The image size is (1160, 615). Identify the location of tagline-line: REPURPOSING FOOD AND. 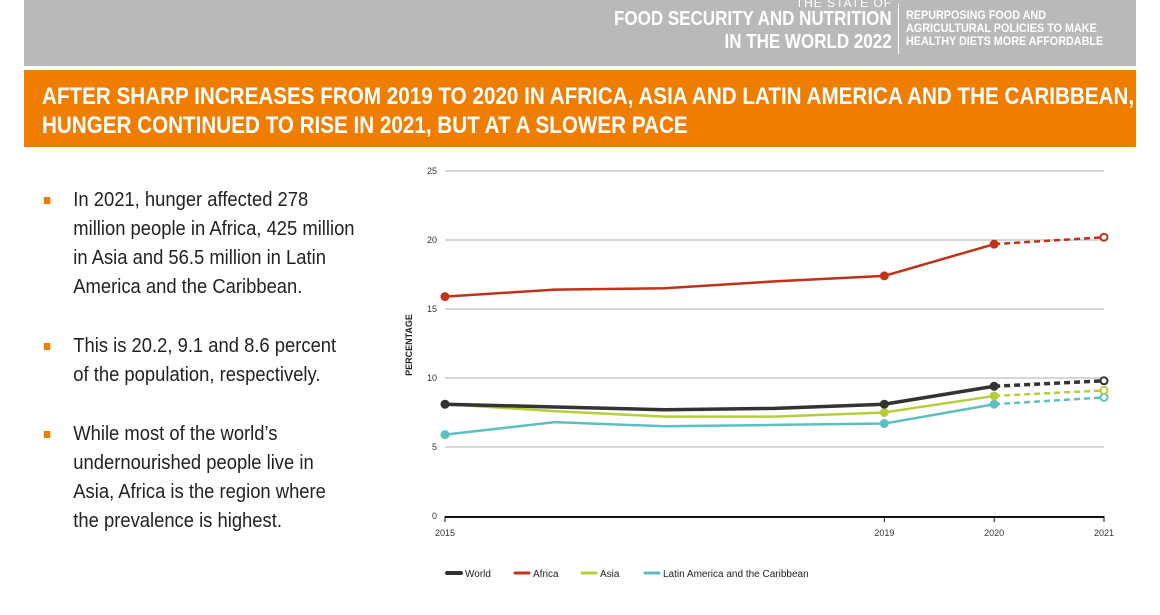
(976, 15).